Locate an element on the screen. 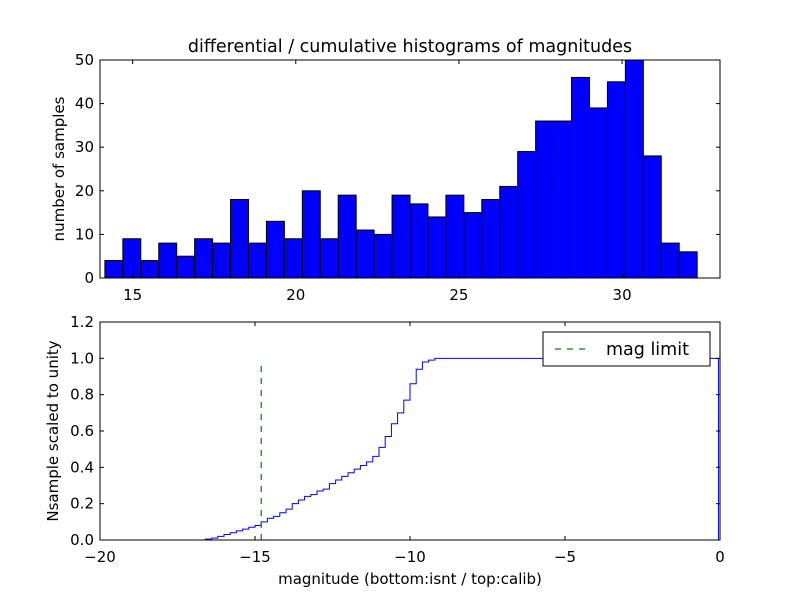 This screenshot has width=800, height=600. bottom-y-tick-label: 1.0 is located at coordinates (82, 358).